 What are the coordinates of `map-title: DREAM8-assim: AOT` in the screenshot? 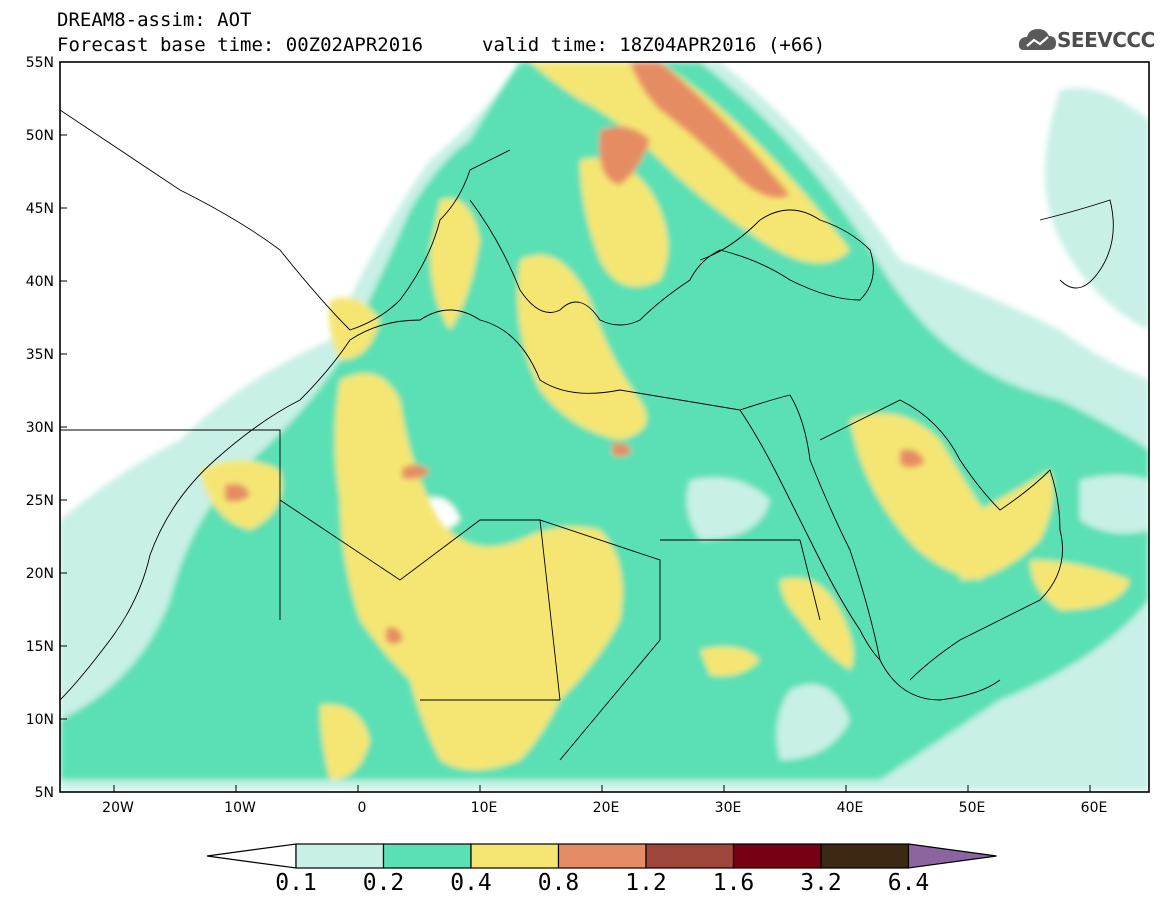 It's located at (154, 20).